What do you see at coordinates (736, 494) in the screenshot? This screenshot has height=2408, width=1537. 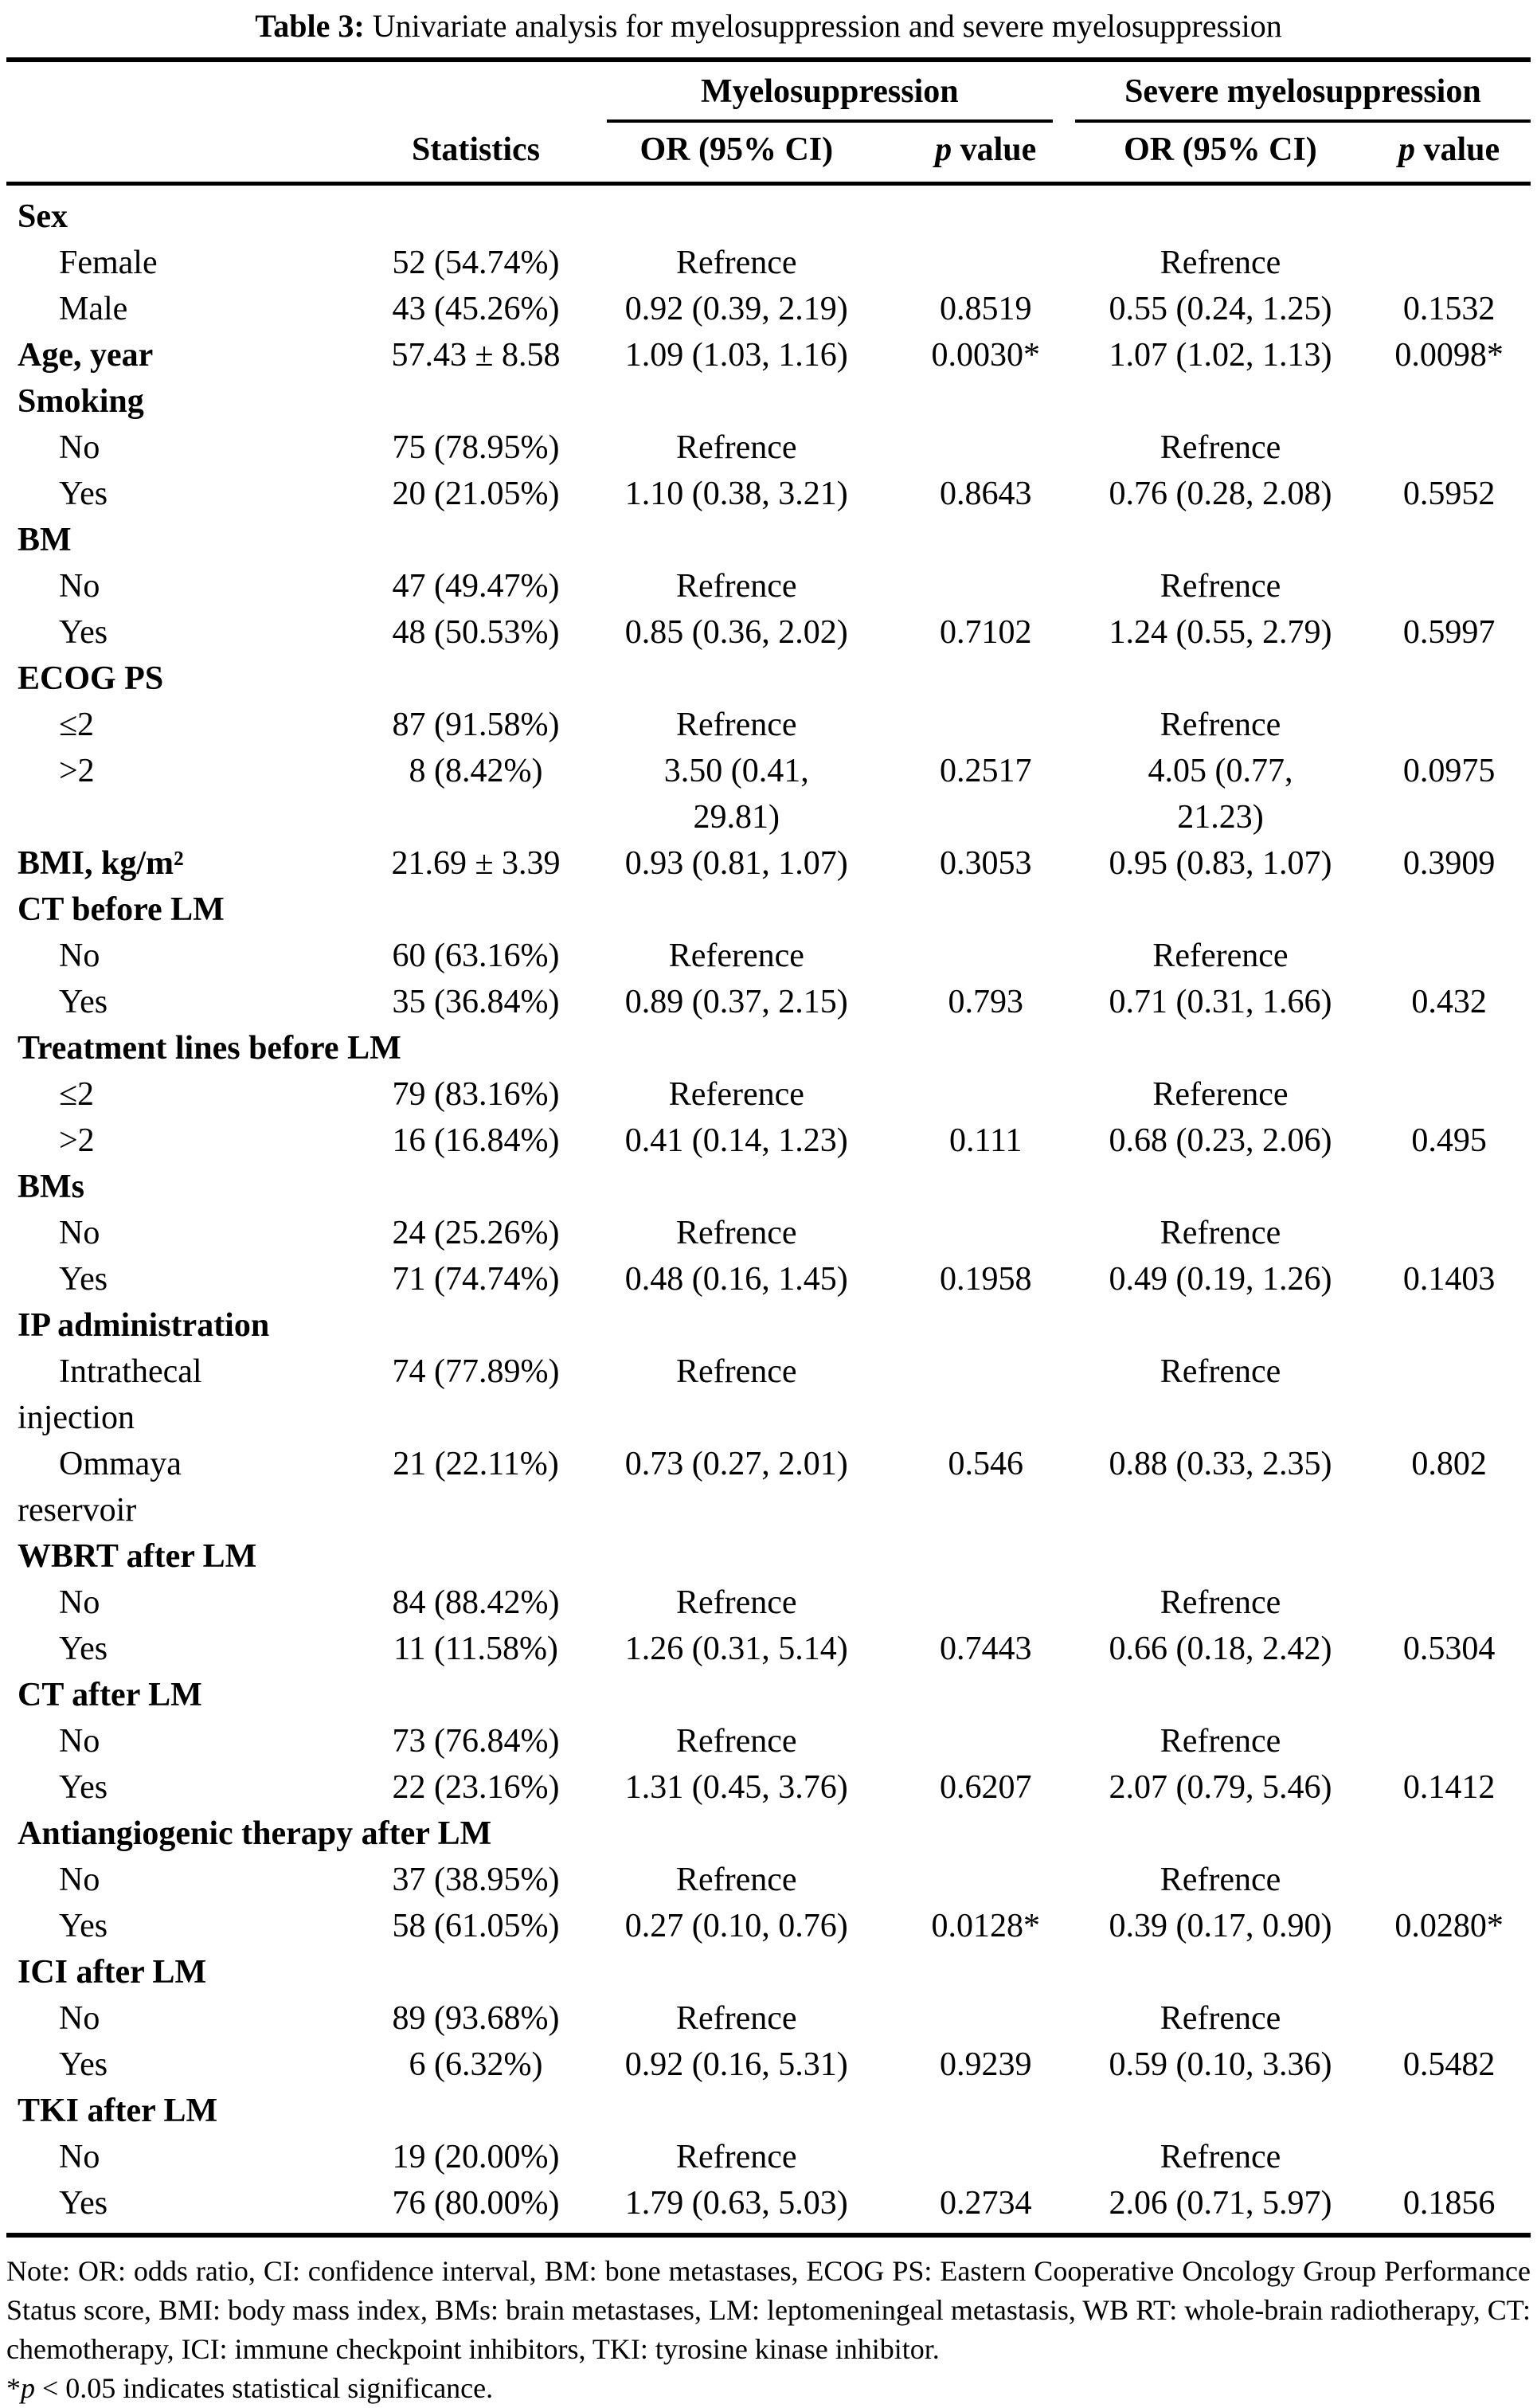 I see `row-or-ci-myelo: 1.10 (0.38, 3.21)` at bounding box center [736, 494].